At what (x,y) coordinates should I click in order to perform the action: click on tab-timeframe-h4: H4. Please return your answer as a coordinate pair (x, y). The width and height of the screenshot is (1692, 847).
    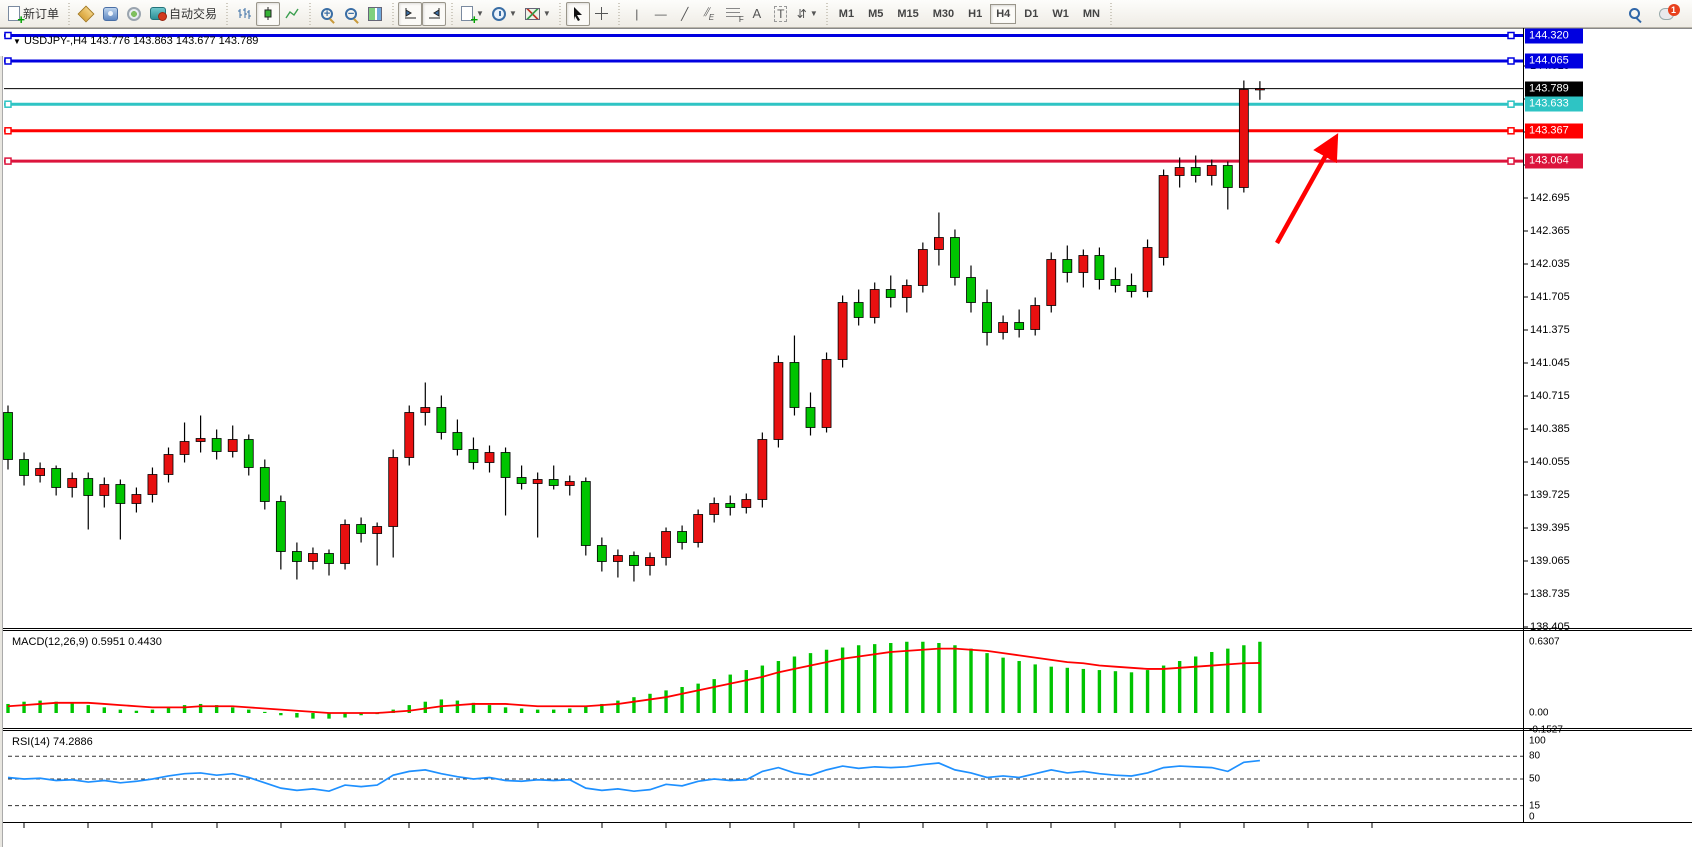
    Looking at the image, I should click on (1003, 13).